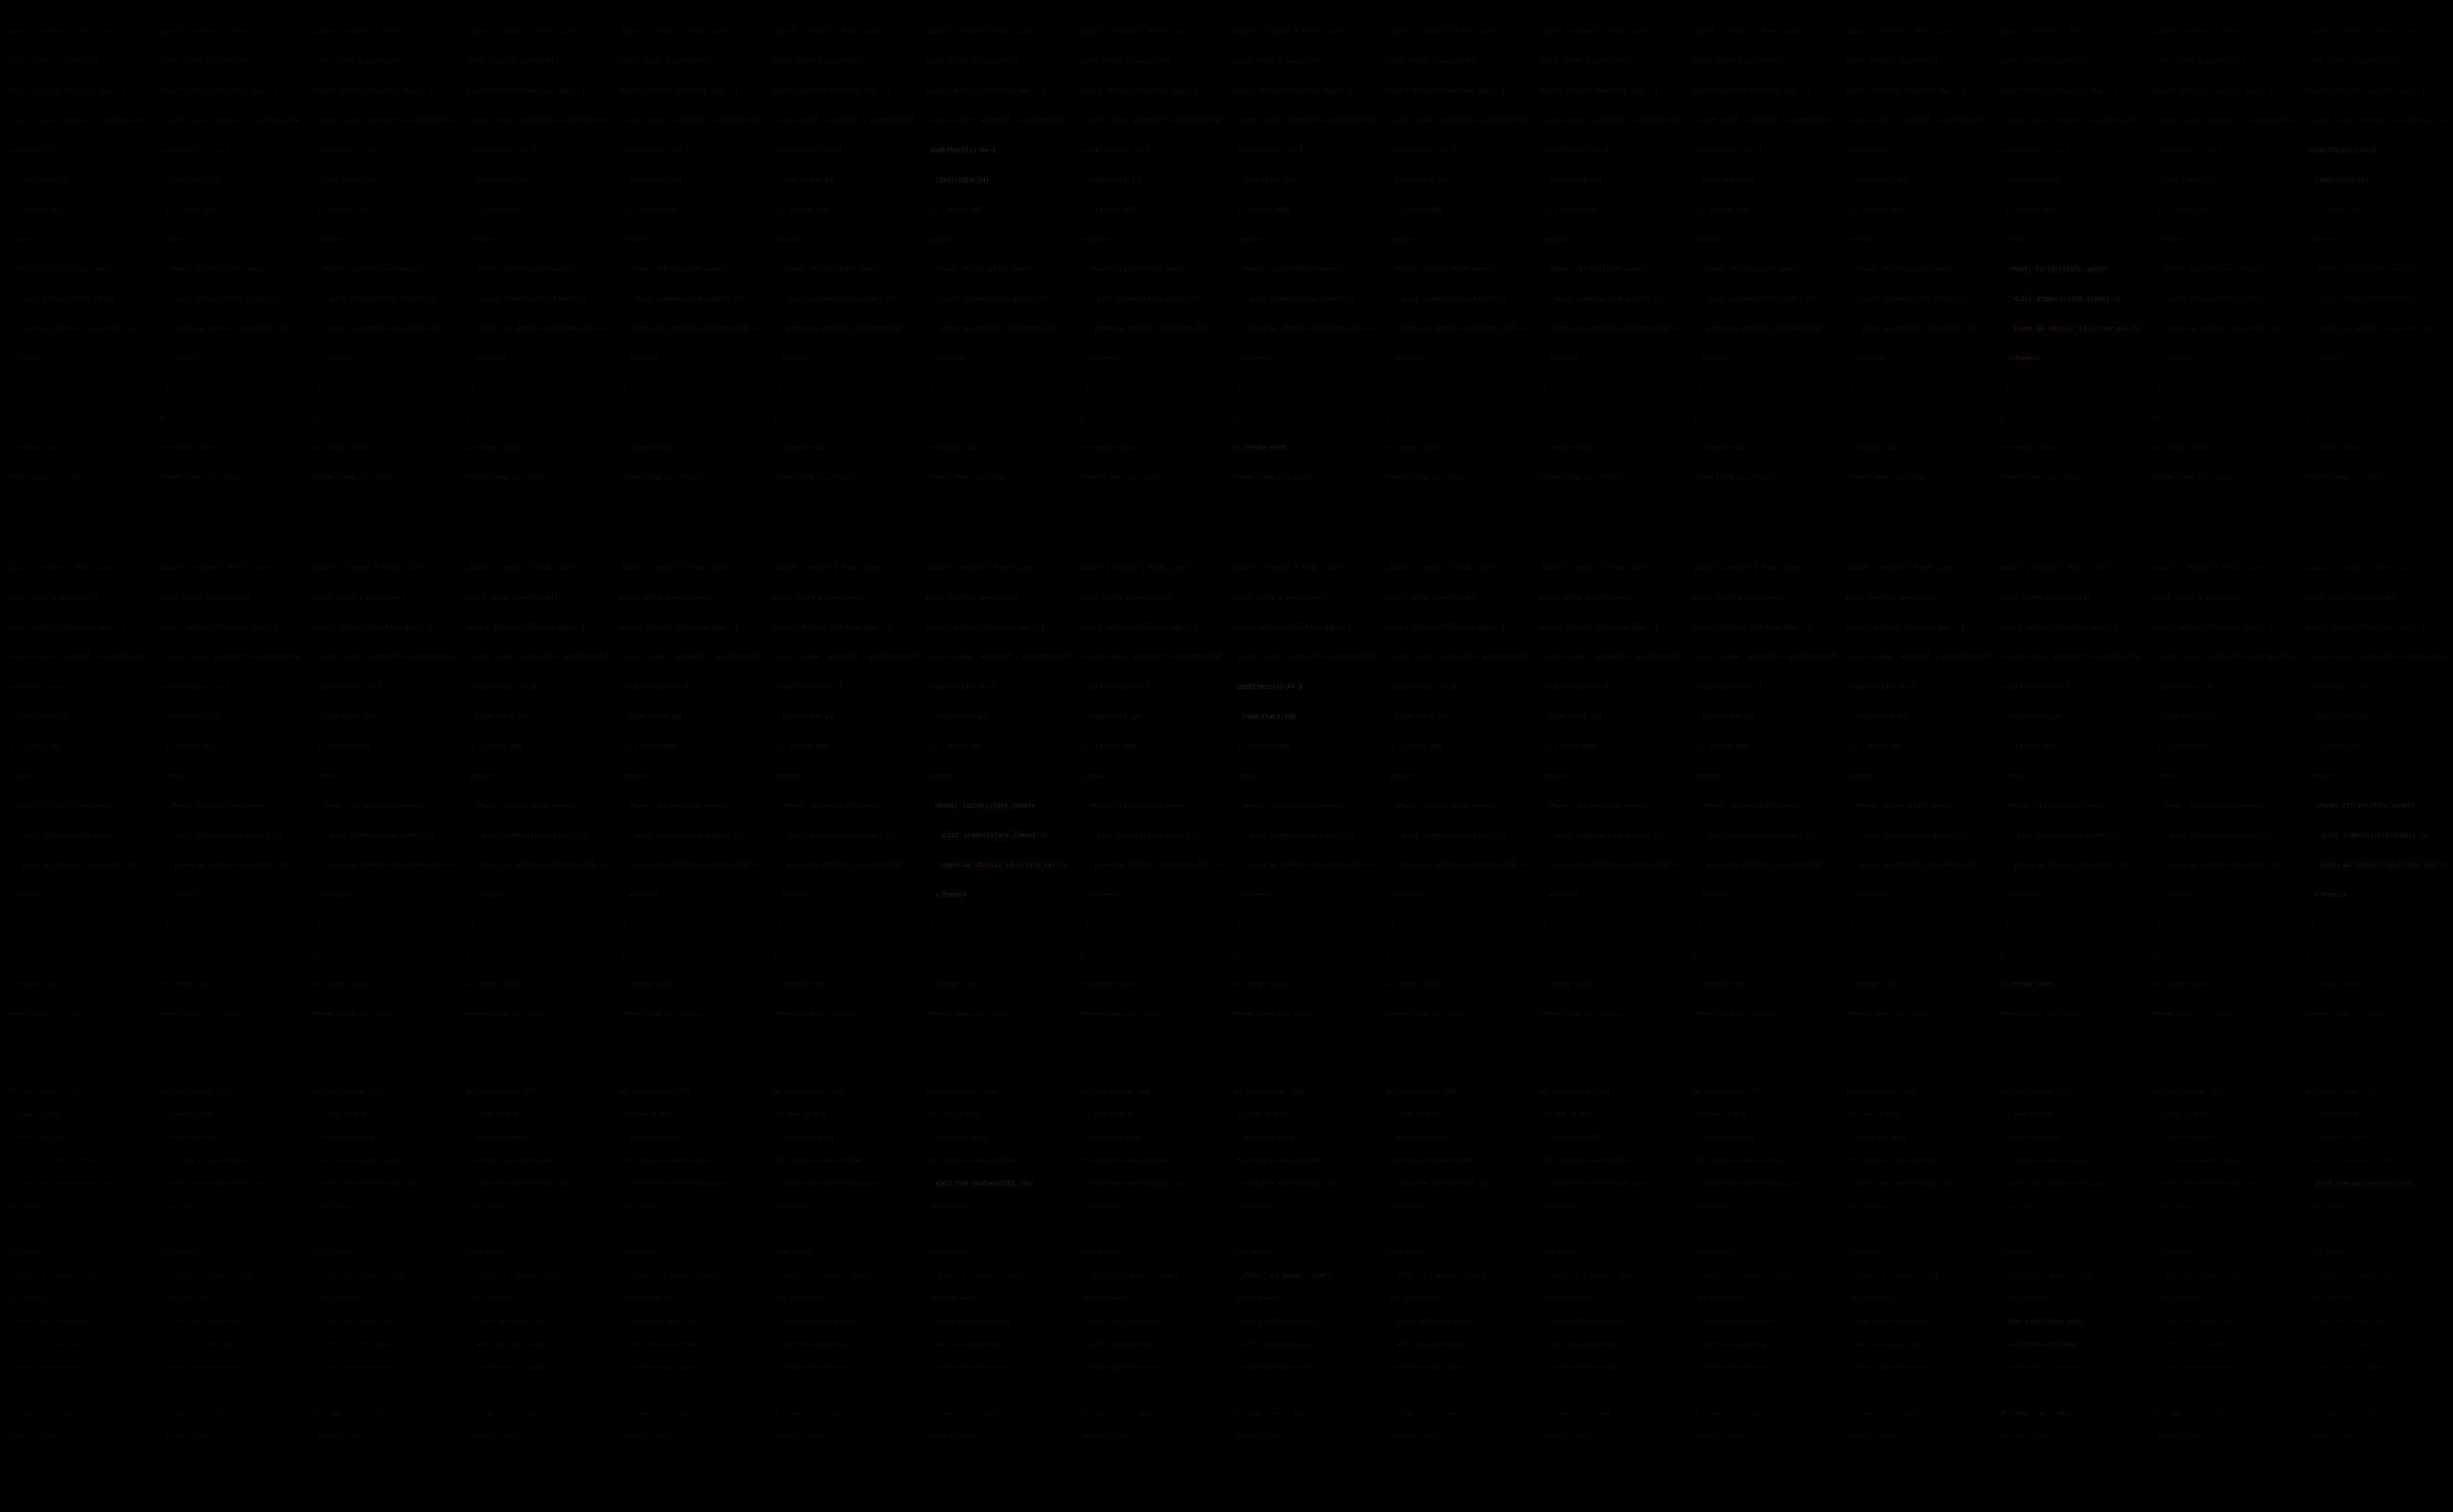  Describe the element at coordinates (1875, 1298) in the screenshot. I see `code-line: def step(self):` at that location.